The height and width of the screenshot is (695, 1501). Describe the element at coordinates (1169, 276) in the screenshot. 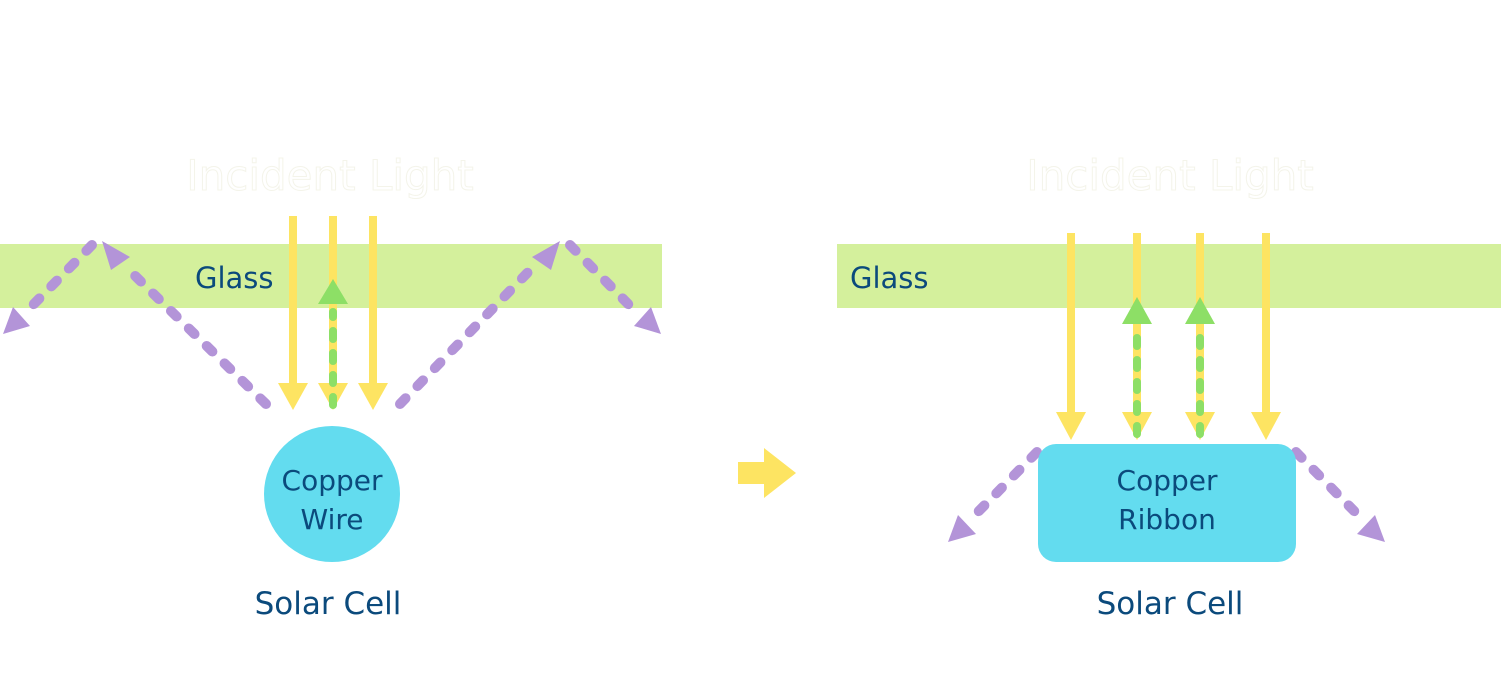

I see `glass-layer` at that location.